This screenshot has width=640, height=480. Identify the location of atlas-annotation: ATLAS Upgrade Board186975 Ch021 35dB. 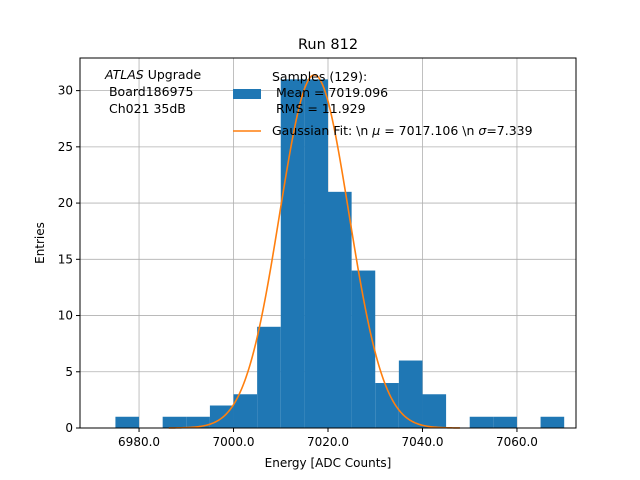
(152, 91).